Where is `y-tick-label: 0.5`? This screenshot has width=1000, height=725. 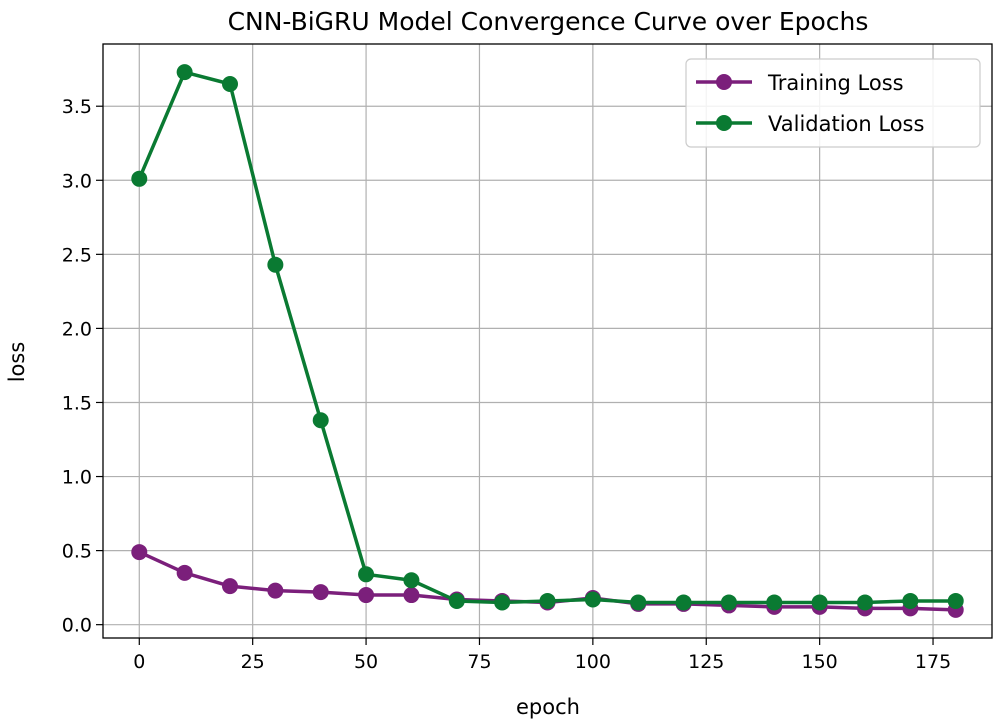
y-tick-label: 0.5 is located at coordinates (77, 552).